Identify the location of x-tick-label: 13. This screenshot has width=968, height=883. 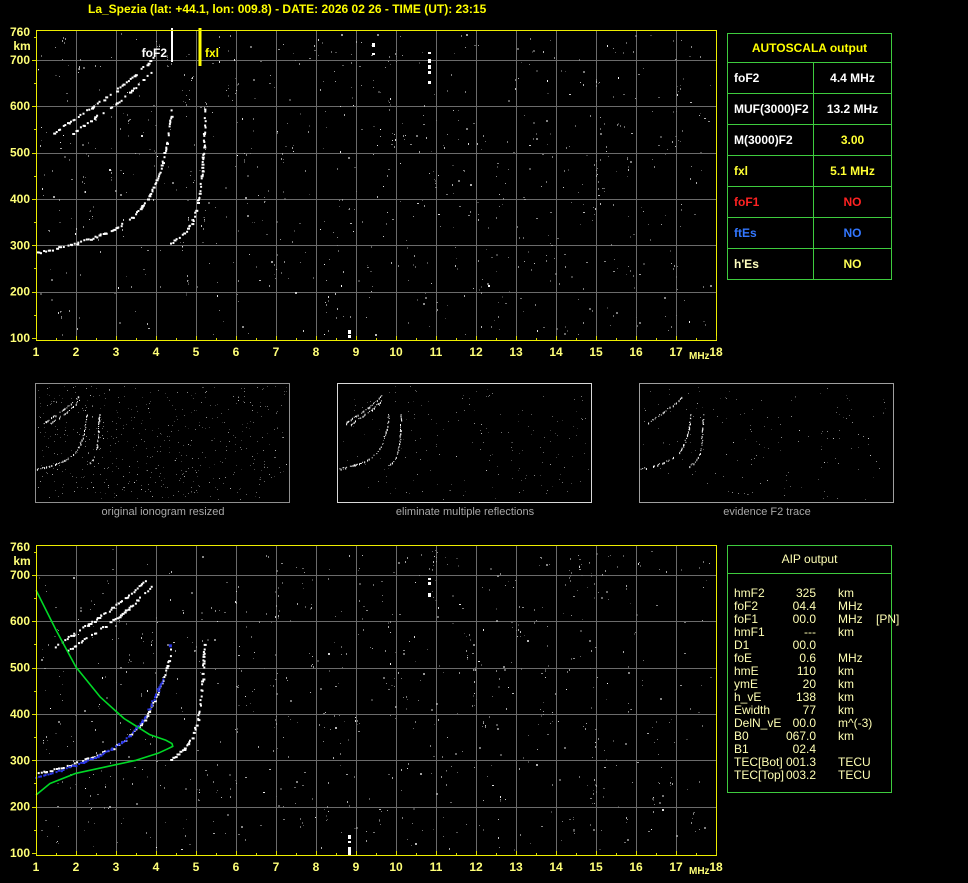
(516, 867).